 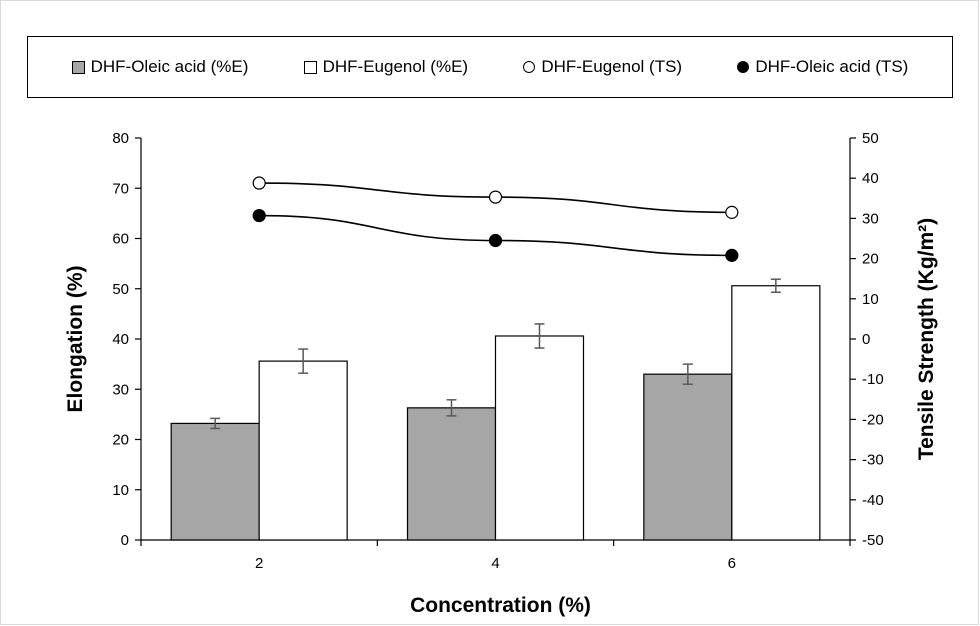 What do you see at coordinates (78, 67) in the screenshot?
I see `legend-swatch-oleic-e` at bounding box center [78, 67].